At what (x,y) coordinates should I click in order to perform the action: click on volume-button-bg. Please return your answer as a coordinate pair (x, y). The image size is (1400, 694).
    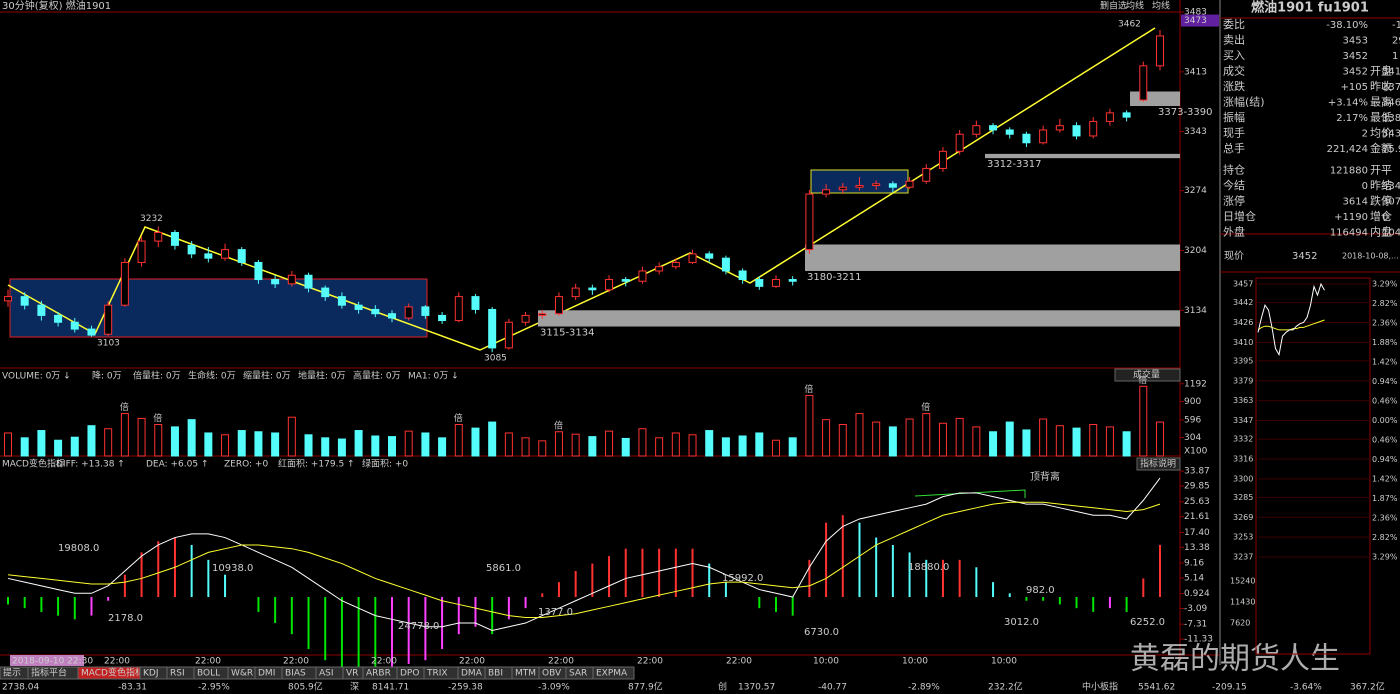
    Looking at the image, I should click on (1147, 375).